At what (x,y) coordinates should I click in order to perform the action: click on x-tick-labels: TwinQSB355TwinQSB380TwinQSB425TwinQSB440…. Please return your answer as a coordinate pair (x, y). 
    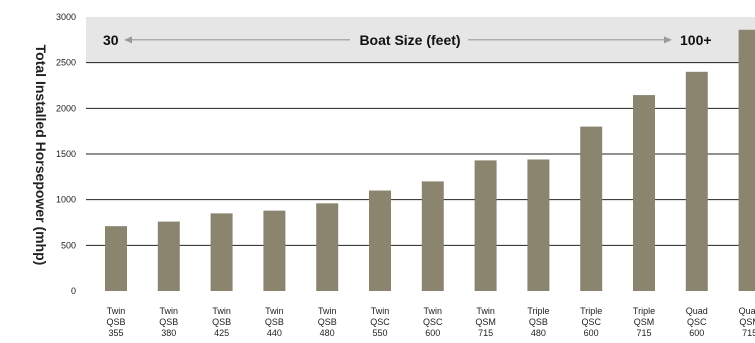
    Looking at the image, I should click on (430, 322).